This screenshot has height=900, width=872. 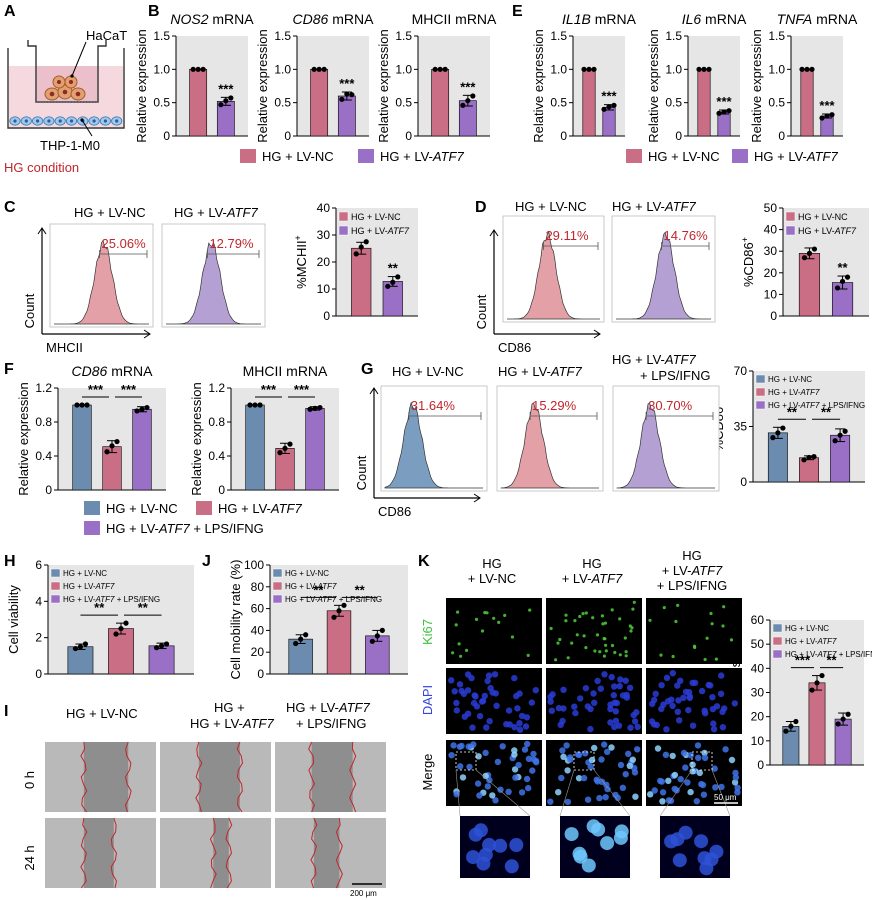 I want to click on y-tick-label: 1.0, so click(x=673, y=69).